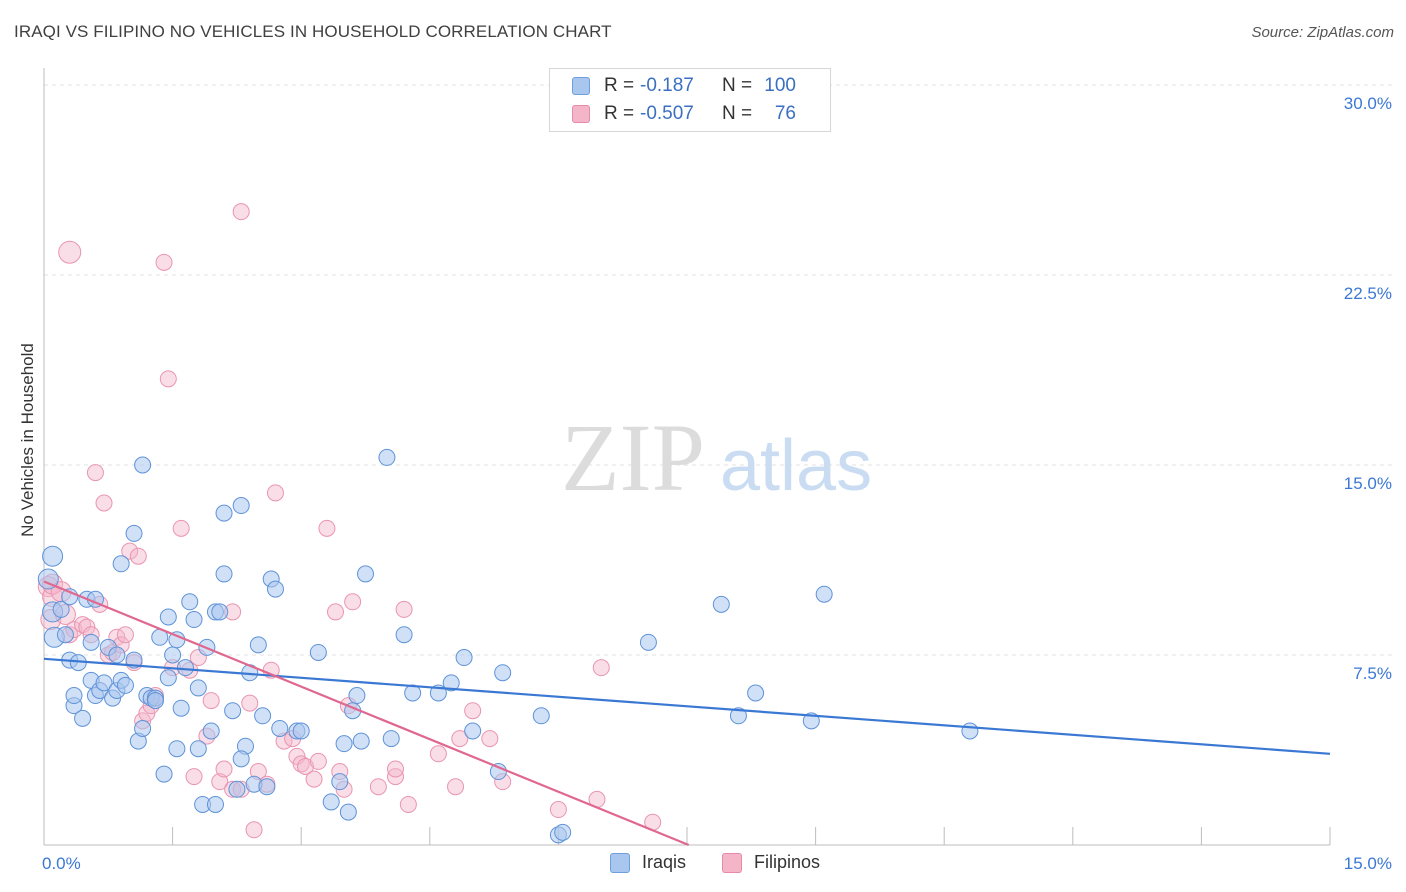 Image resolution: width=1406 pixels, height=892 pixels. What do you see at coordinates (796, 466) in the screenshot?
I see `watermark-atlas: atlas` at bounding box center [796, 466].